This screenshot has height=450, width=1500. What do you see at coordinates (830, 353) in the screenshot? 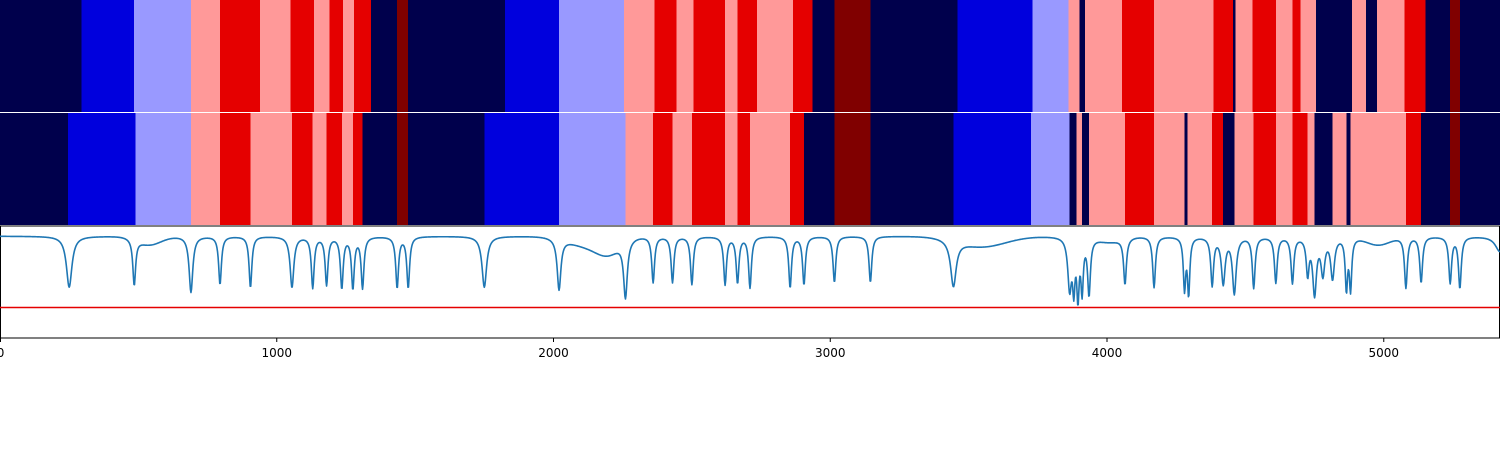
I see `x-tick-label: 3000` at bounding box center [830, 353].